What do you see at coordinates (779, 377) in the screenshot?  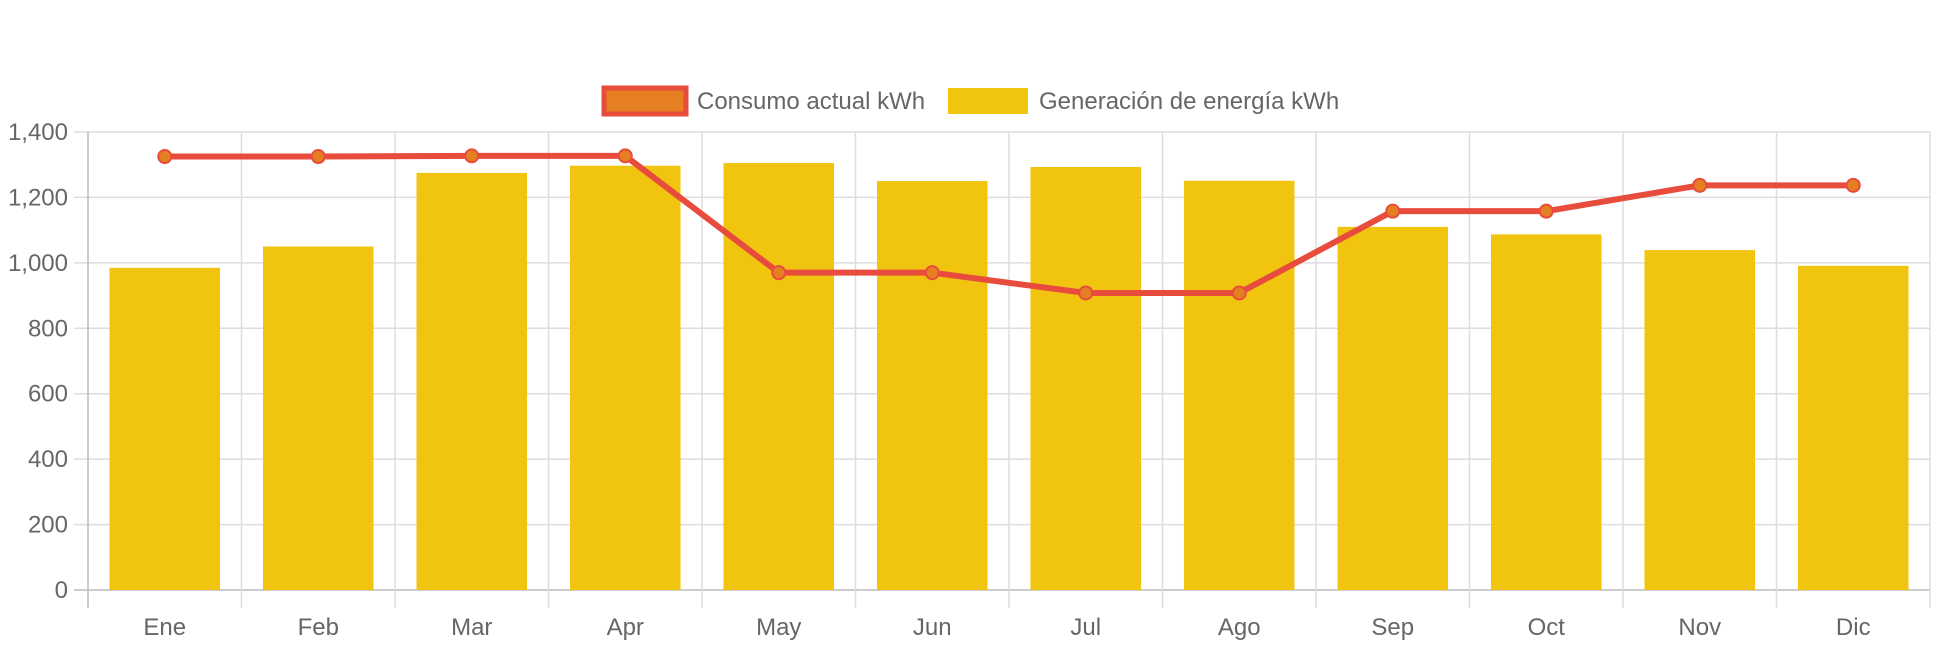 I see `bar-may` at bounding box center [779, 377].